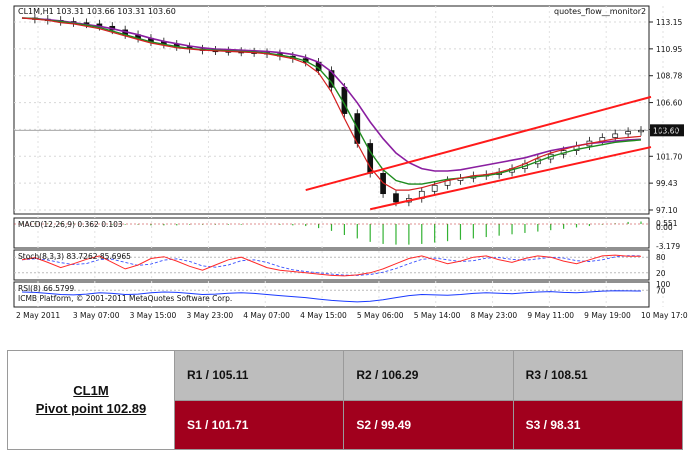 The image size is (688, 457). Describe the element at coordinates (661, 273) in the screenshot. I see `stoch-tick-label: 20` at that location.